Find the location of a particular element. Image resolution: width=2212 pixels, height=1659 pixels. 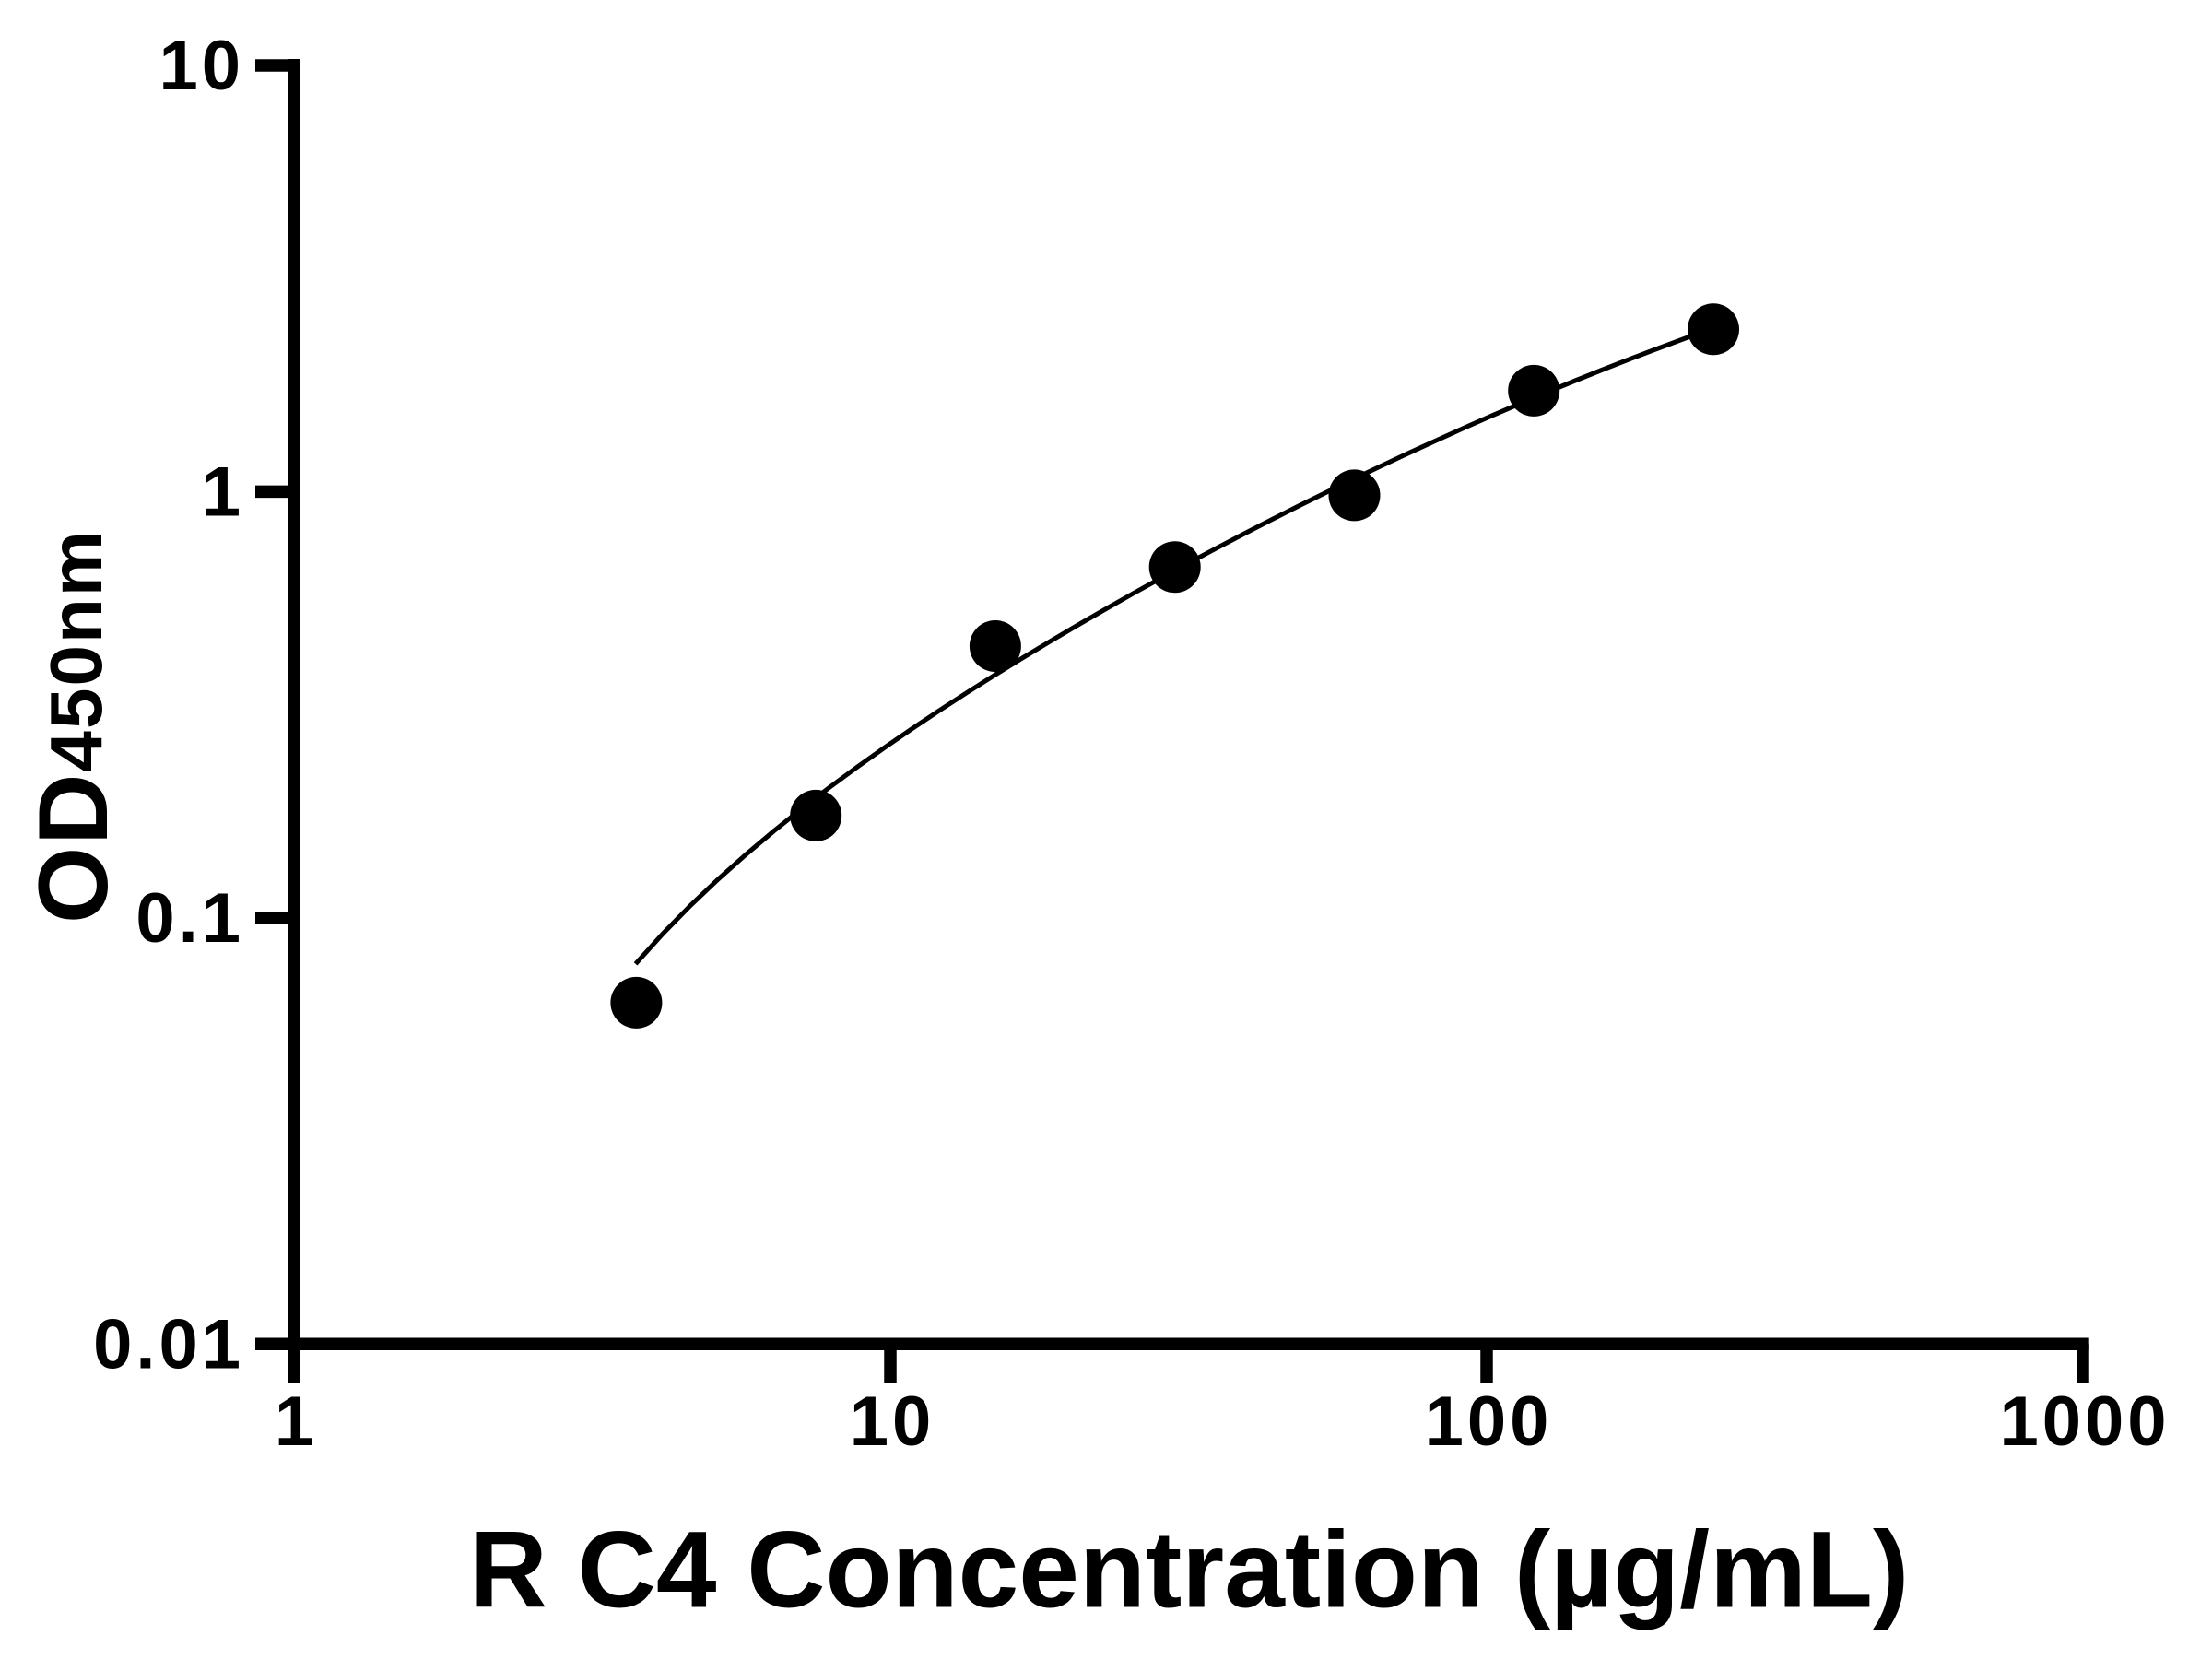

svg-text: 0.01 is located at coordinates (168, 1344).